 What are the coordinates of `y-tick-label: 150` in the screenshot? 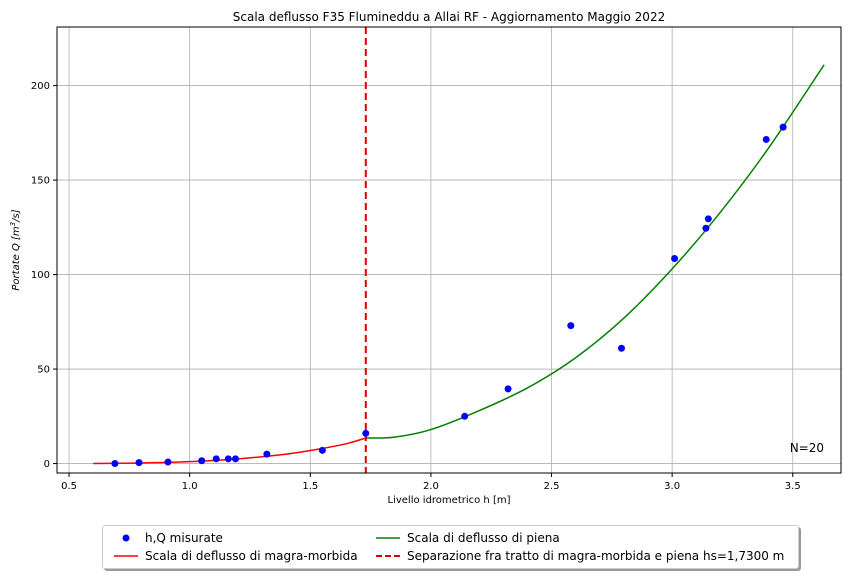 It's located at (40, 181).